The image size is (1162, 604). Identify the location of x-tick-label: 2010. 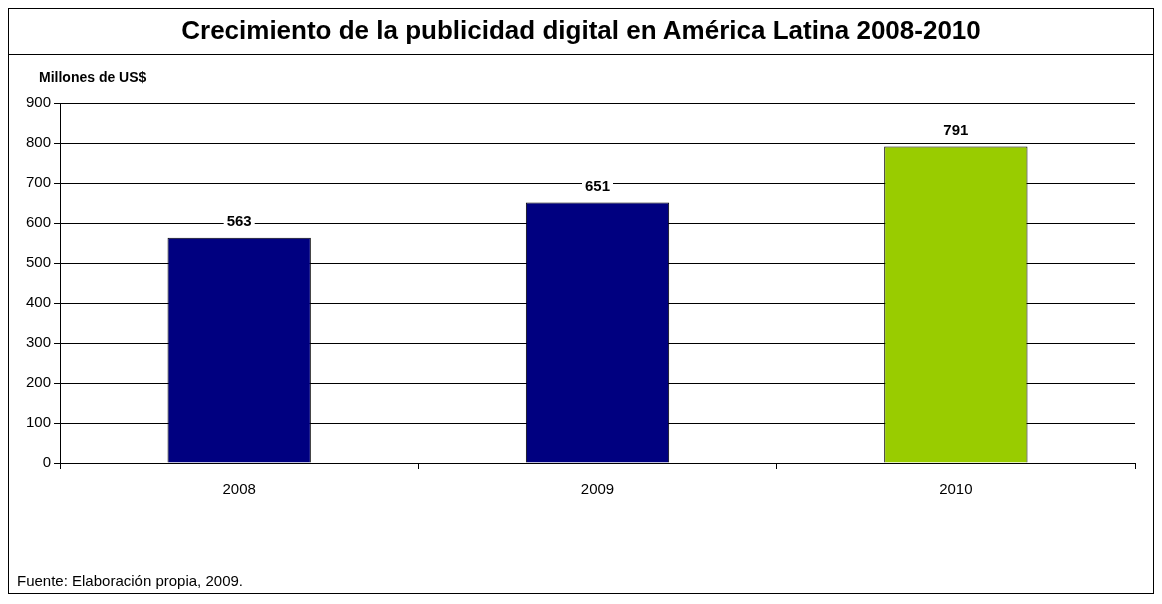
(956, 489).